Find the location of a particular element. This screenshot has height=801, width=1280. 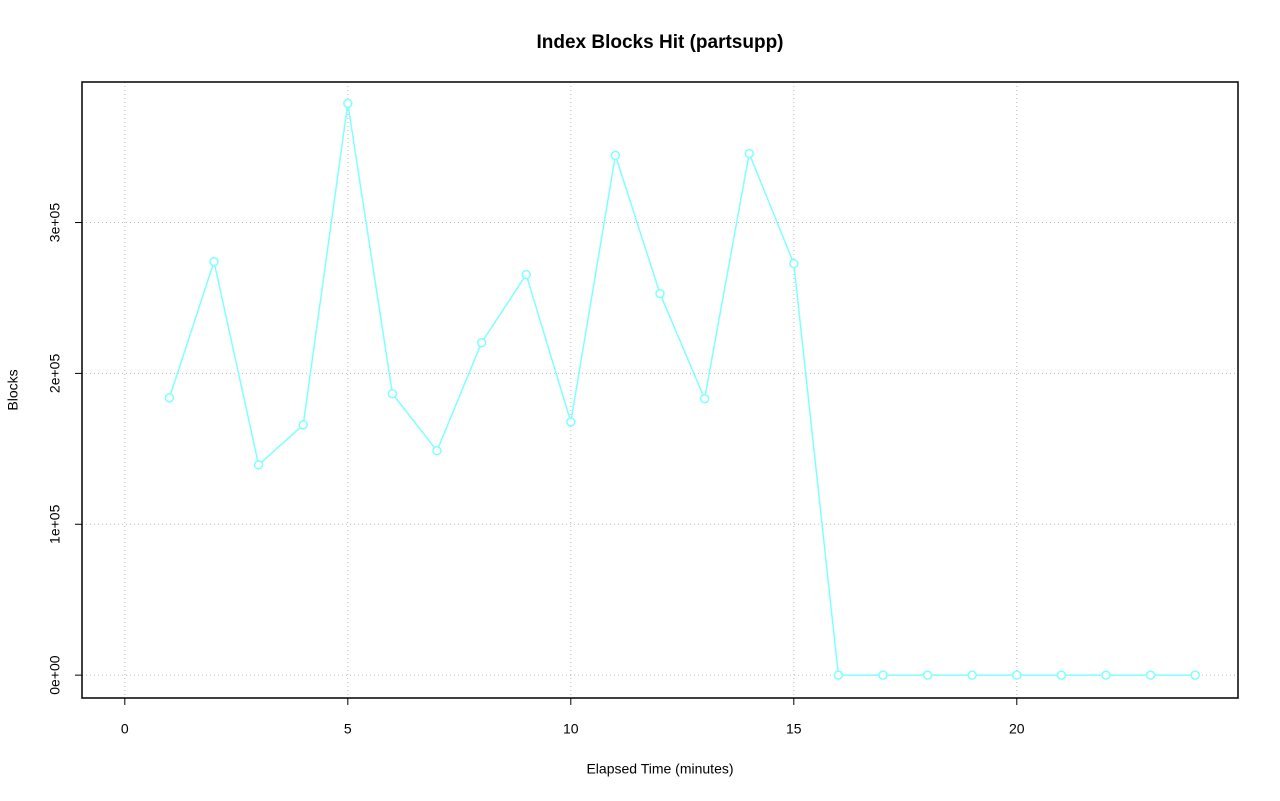

y-tick-label: 1e+05 is located at coordinates (55, 524).